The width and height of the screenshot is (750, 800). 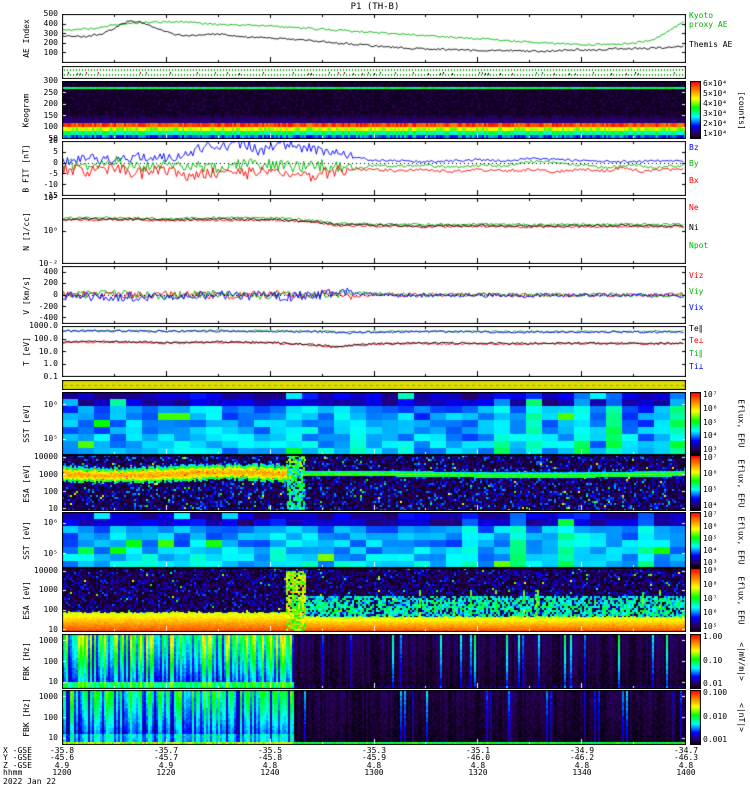 I want to click on ephemeris-value: -45.9, so click(x=374, y=758).